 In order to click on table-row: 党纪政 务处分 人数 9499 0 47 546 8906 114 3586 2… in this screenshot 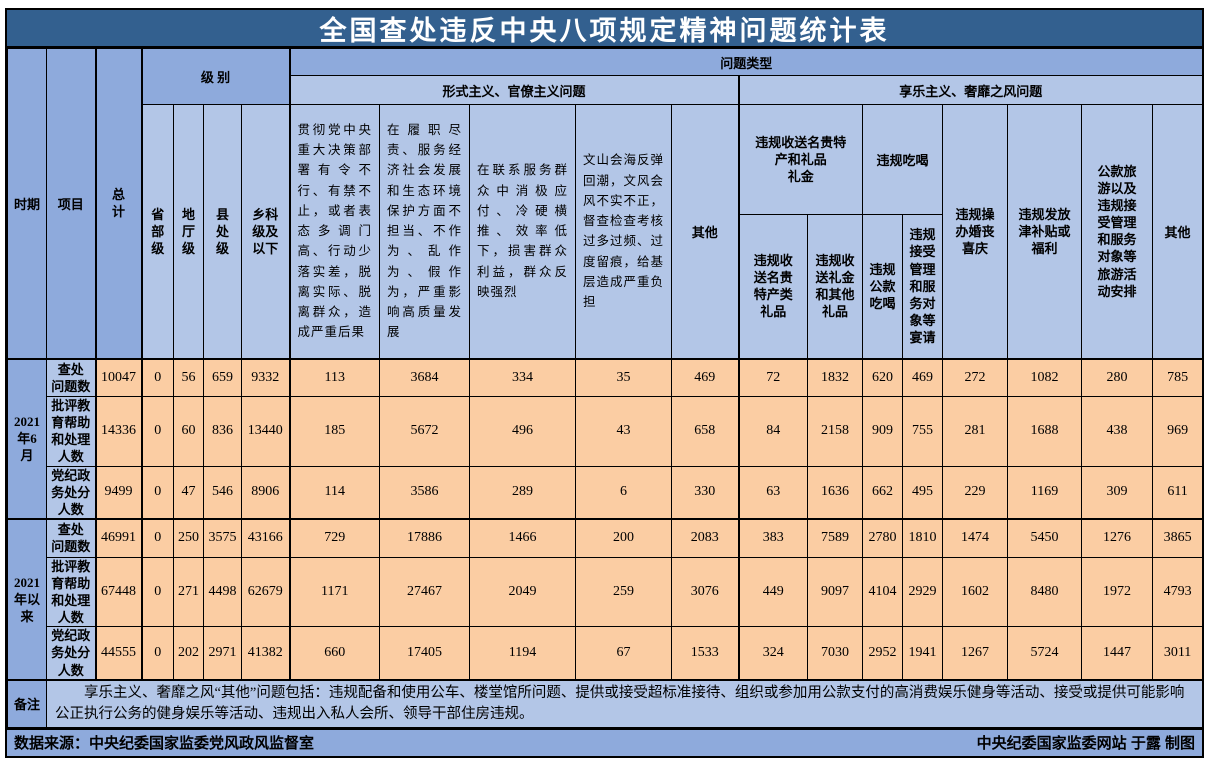, I will do `click(606, 492)`.